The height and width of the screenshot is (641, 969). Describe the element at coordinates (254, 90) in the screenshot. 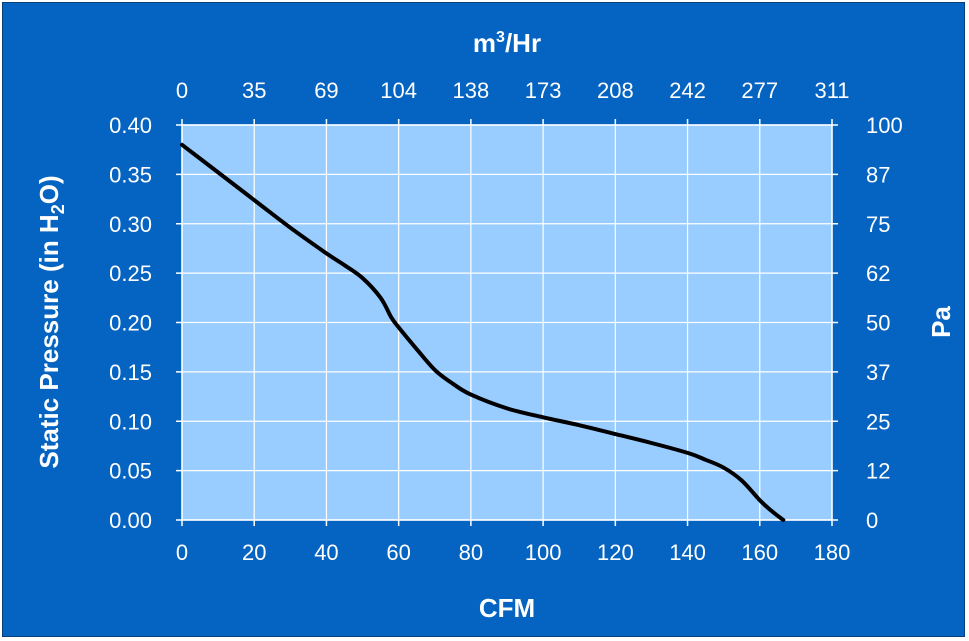

I see `x2-tick-label: 35` at that location.